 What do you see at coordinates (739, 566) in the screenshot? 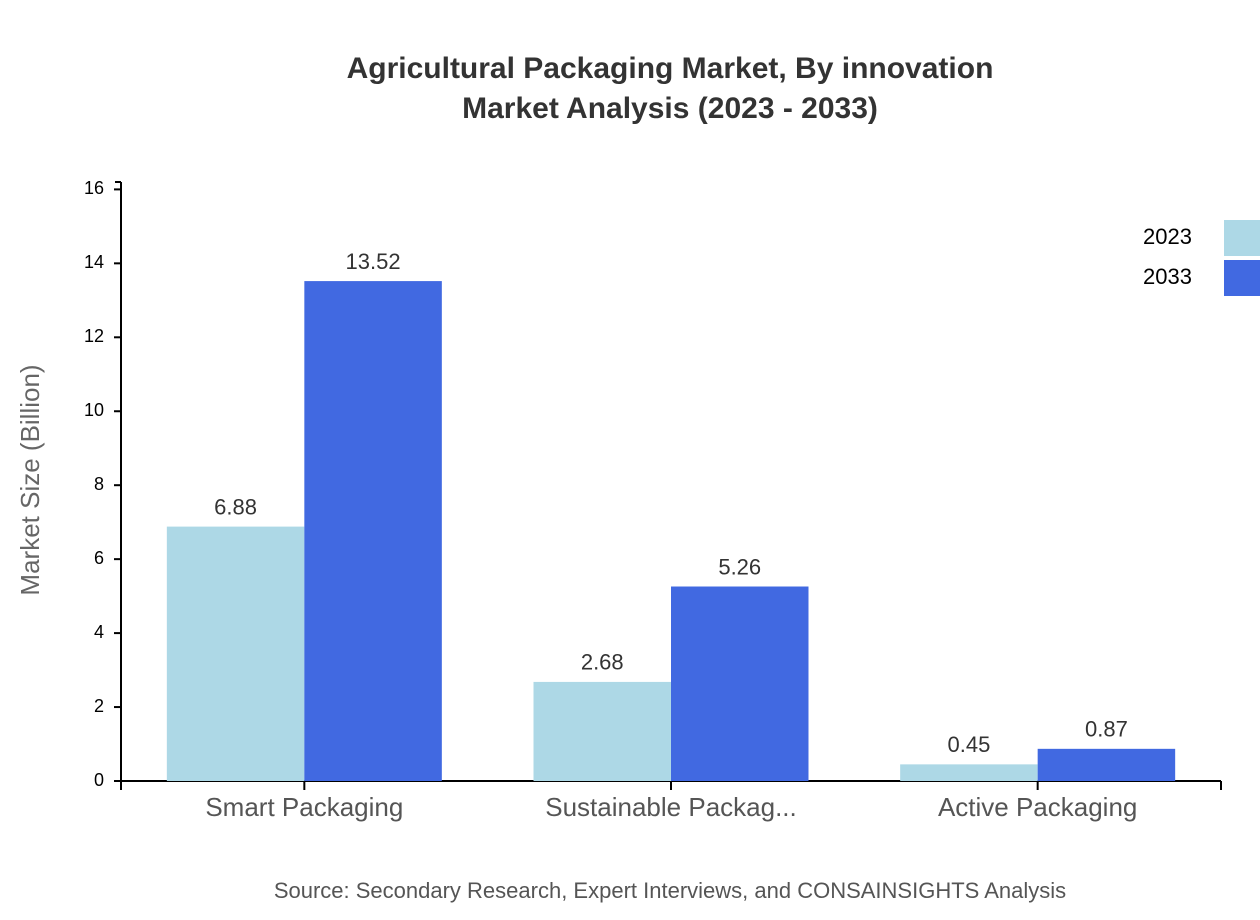
I see `value-label: 5.26` at bounding box center [739, 566].